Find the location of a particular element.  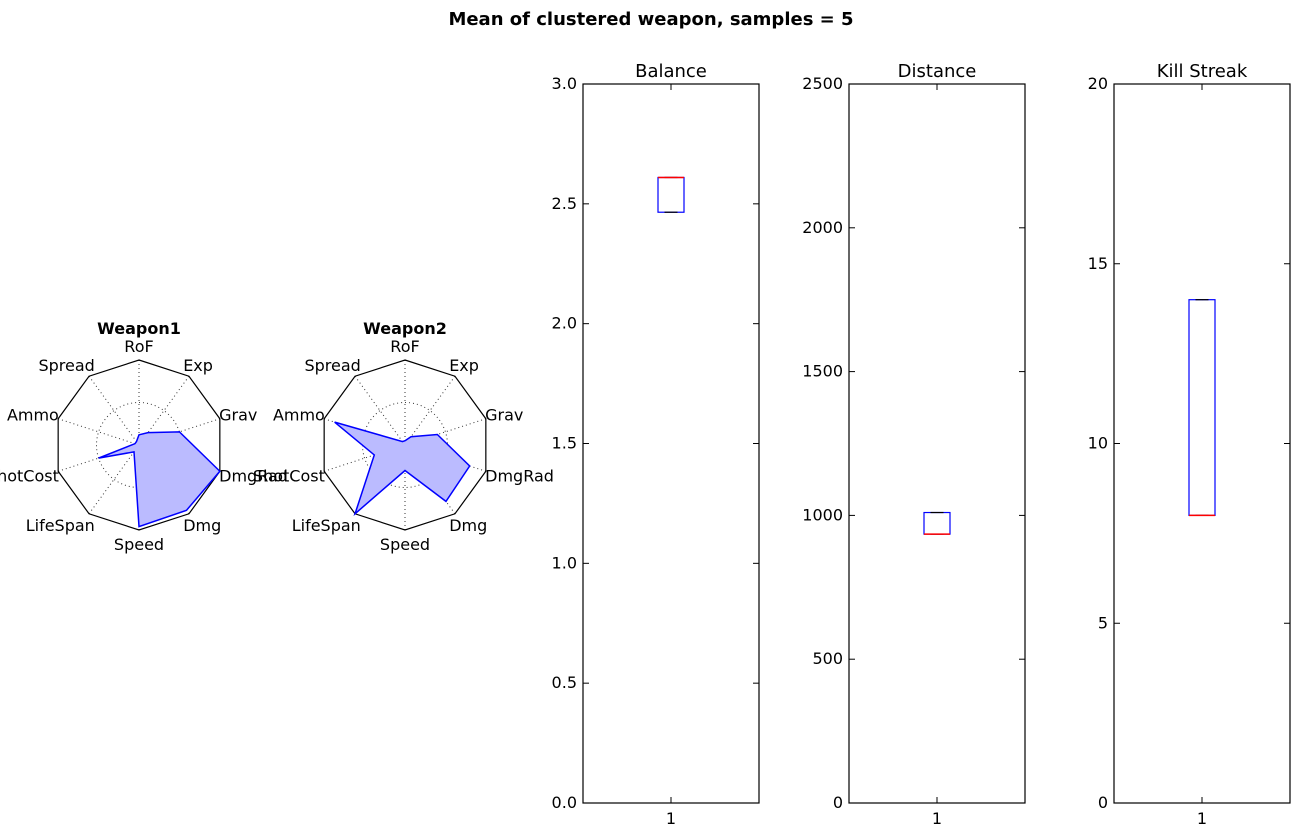

ytick-label: 1000 is located at coordinates (822, 514).